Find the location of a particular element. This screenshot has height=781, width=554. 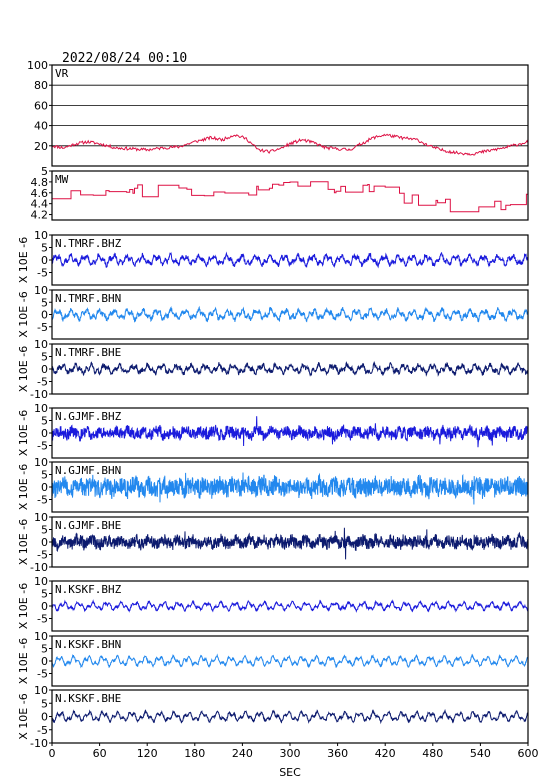

panel-label: N.GJMF.BHN is located at coordinates (88, 470).